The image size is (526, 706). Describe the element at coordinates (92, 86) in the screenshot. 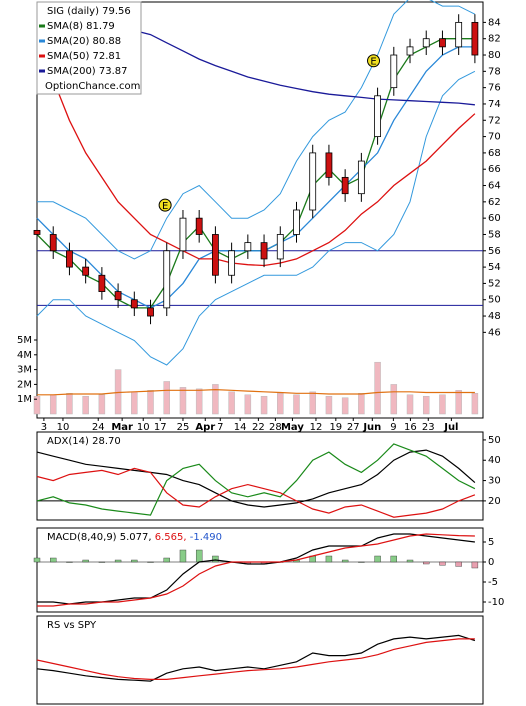

I see `watermark: OptionChance.com` at that location.